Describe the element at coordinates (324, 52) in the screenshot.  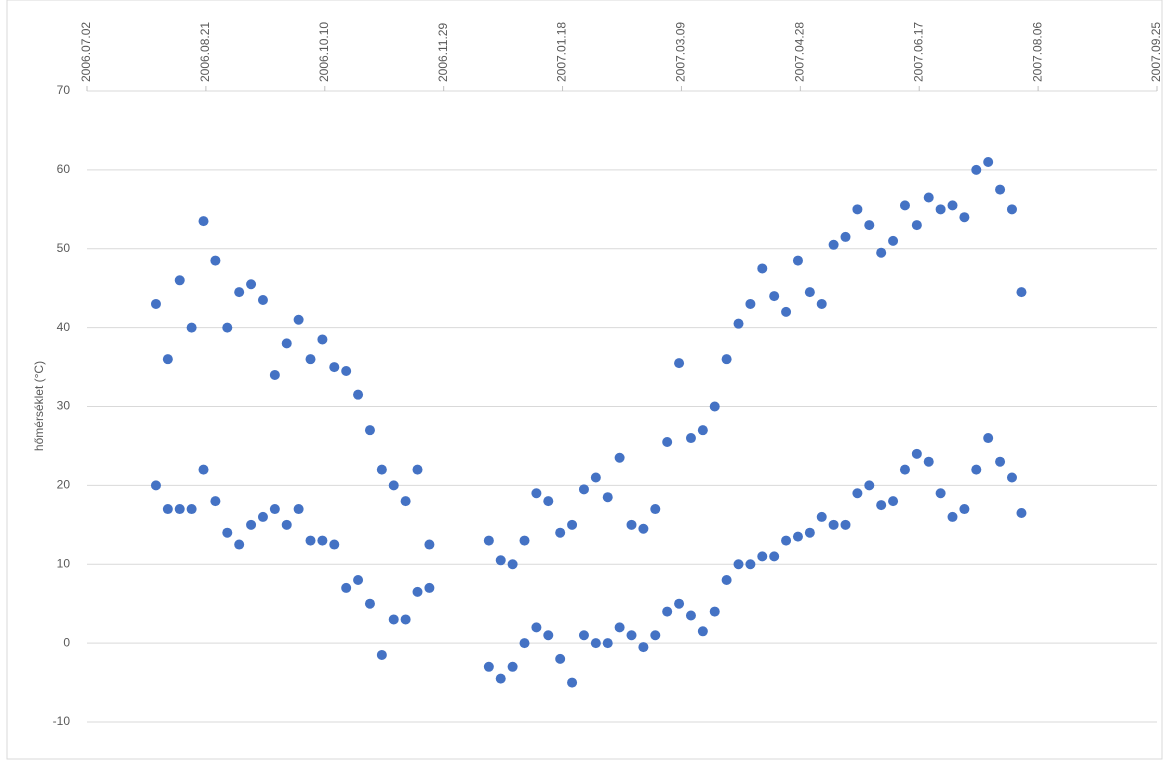
I see `x-tick-label: 2006.10.10` at that location.